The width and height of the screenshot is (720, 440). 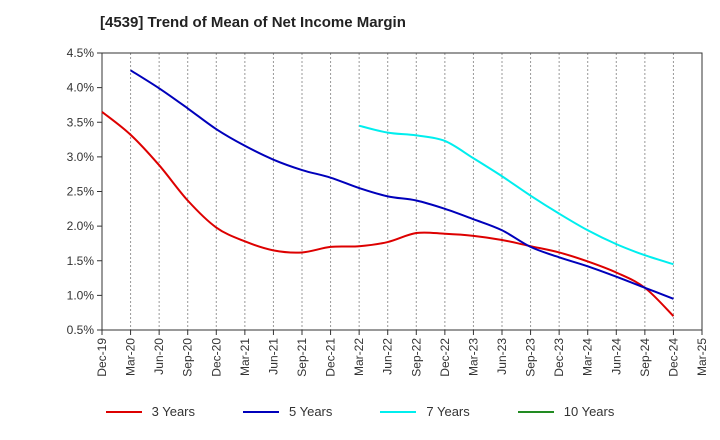 I want to click on x-tick-label: Mar-20, so click(x=131, y=357).